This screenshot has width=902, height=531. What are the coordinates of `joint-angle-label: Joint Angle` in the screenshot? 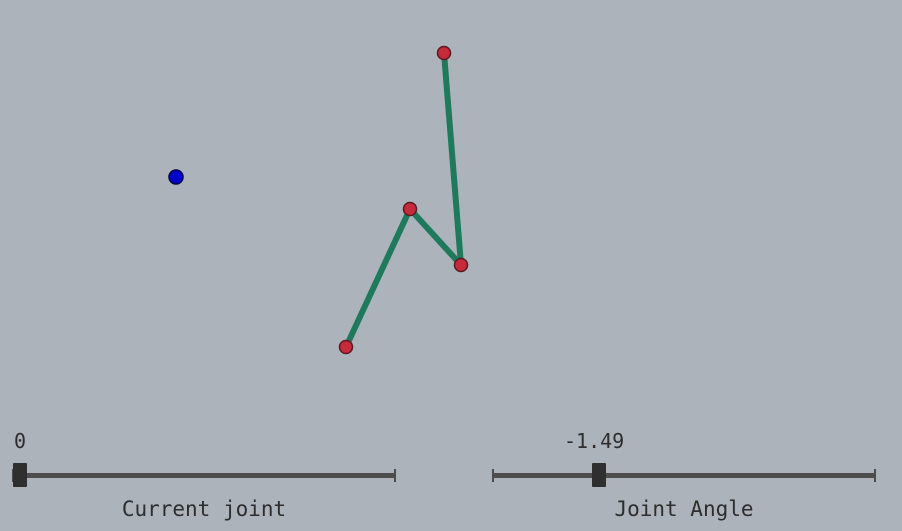 It's located at (684, 509).